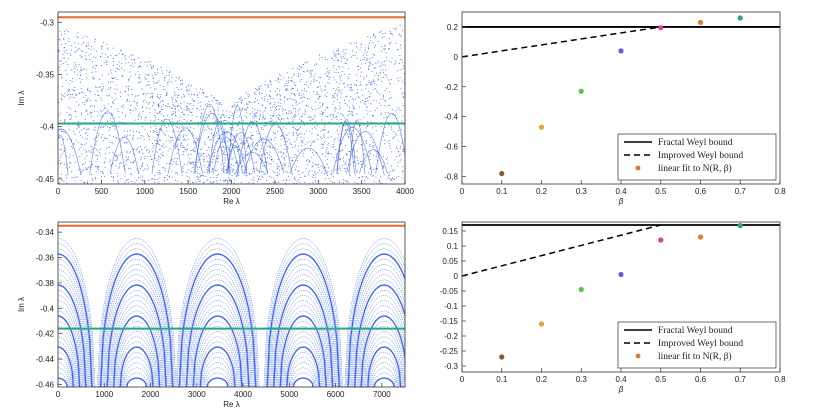  What do you see at coordinates (45, 232) in the screenshot?
I see `y-tick-label: -0.34` at bounding box center [45, 232].